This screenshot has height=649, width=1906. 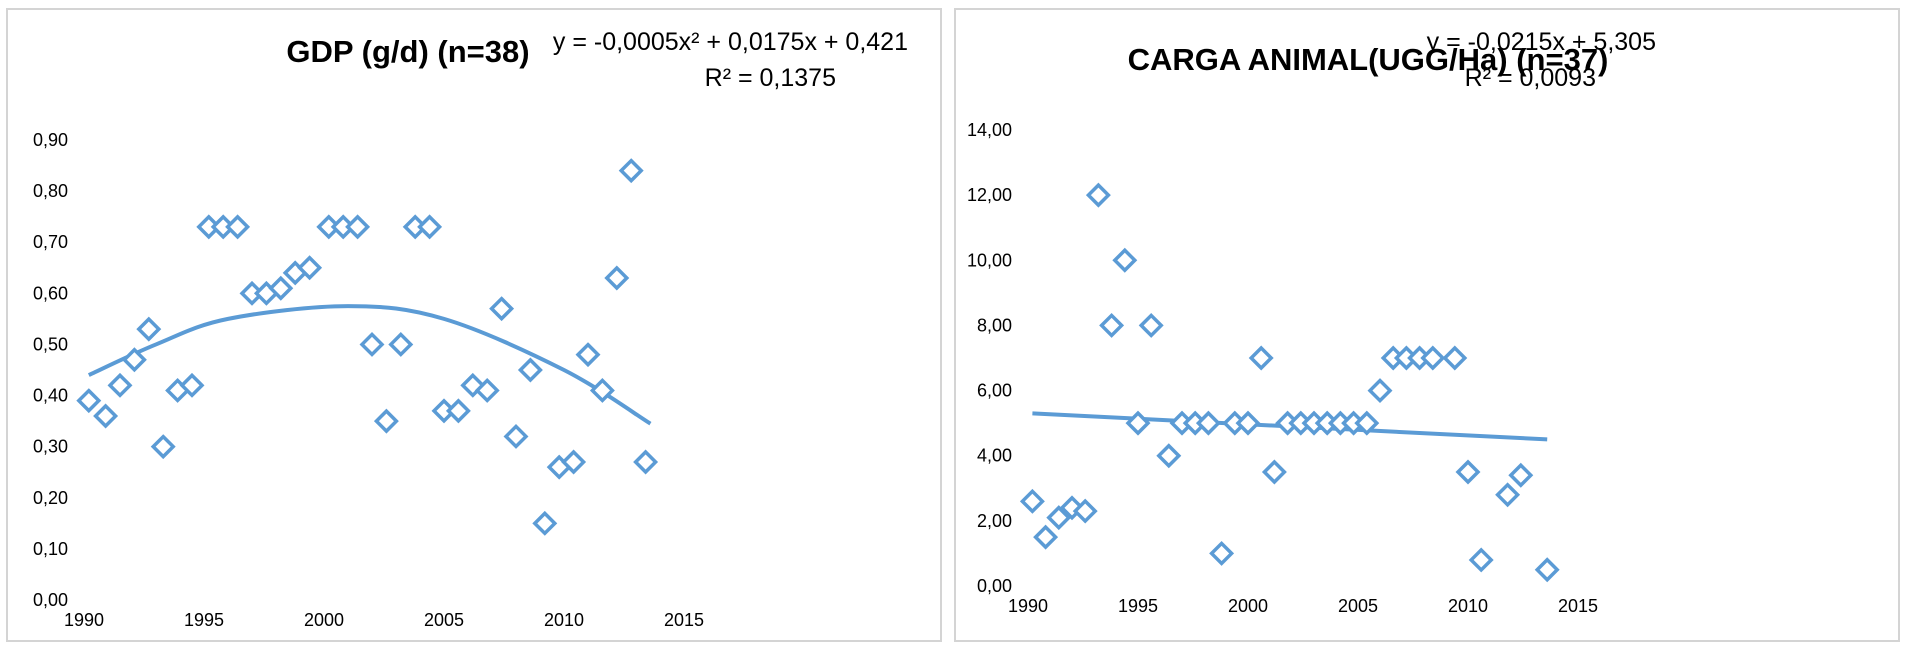 What do you see at coordinates (770, 78) in the screenshot?
I see `trendline-r-squared: R² = 0,1375` at bounding box center [770, 78].